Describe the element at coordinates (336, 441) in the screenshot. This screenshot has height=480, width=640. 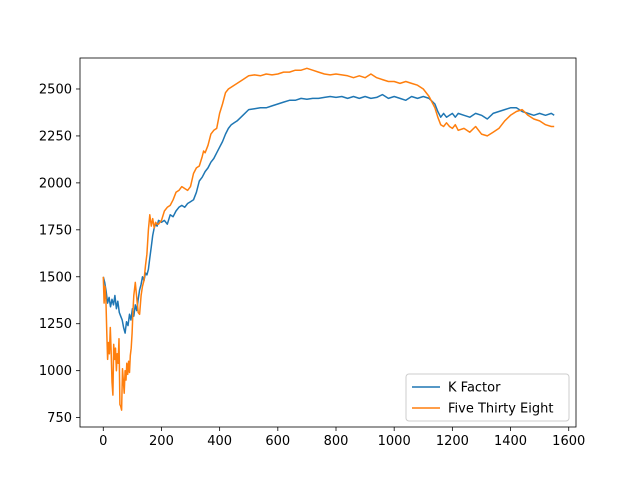
I see `x-tick-label: 800` at that location.